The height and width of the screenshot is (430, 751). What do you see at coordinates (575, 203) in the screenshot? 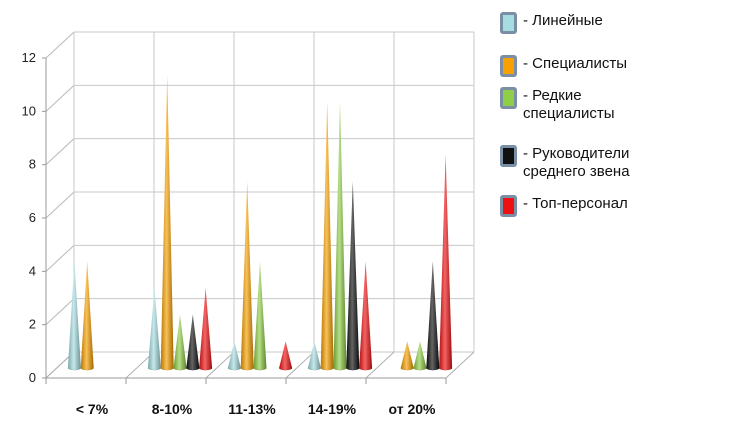
I see `legend-label-top: - Топ-персонал` at bounding box center [575, 203].